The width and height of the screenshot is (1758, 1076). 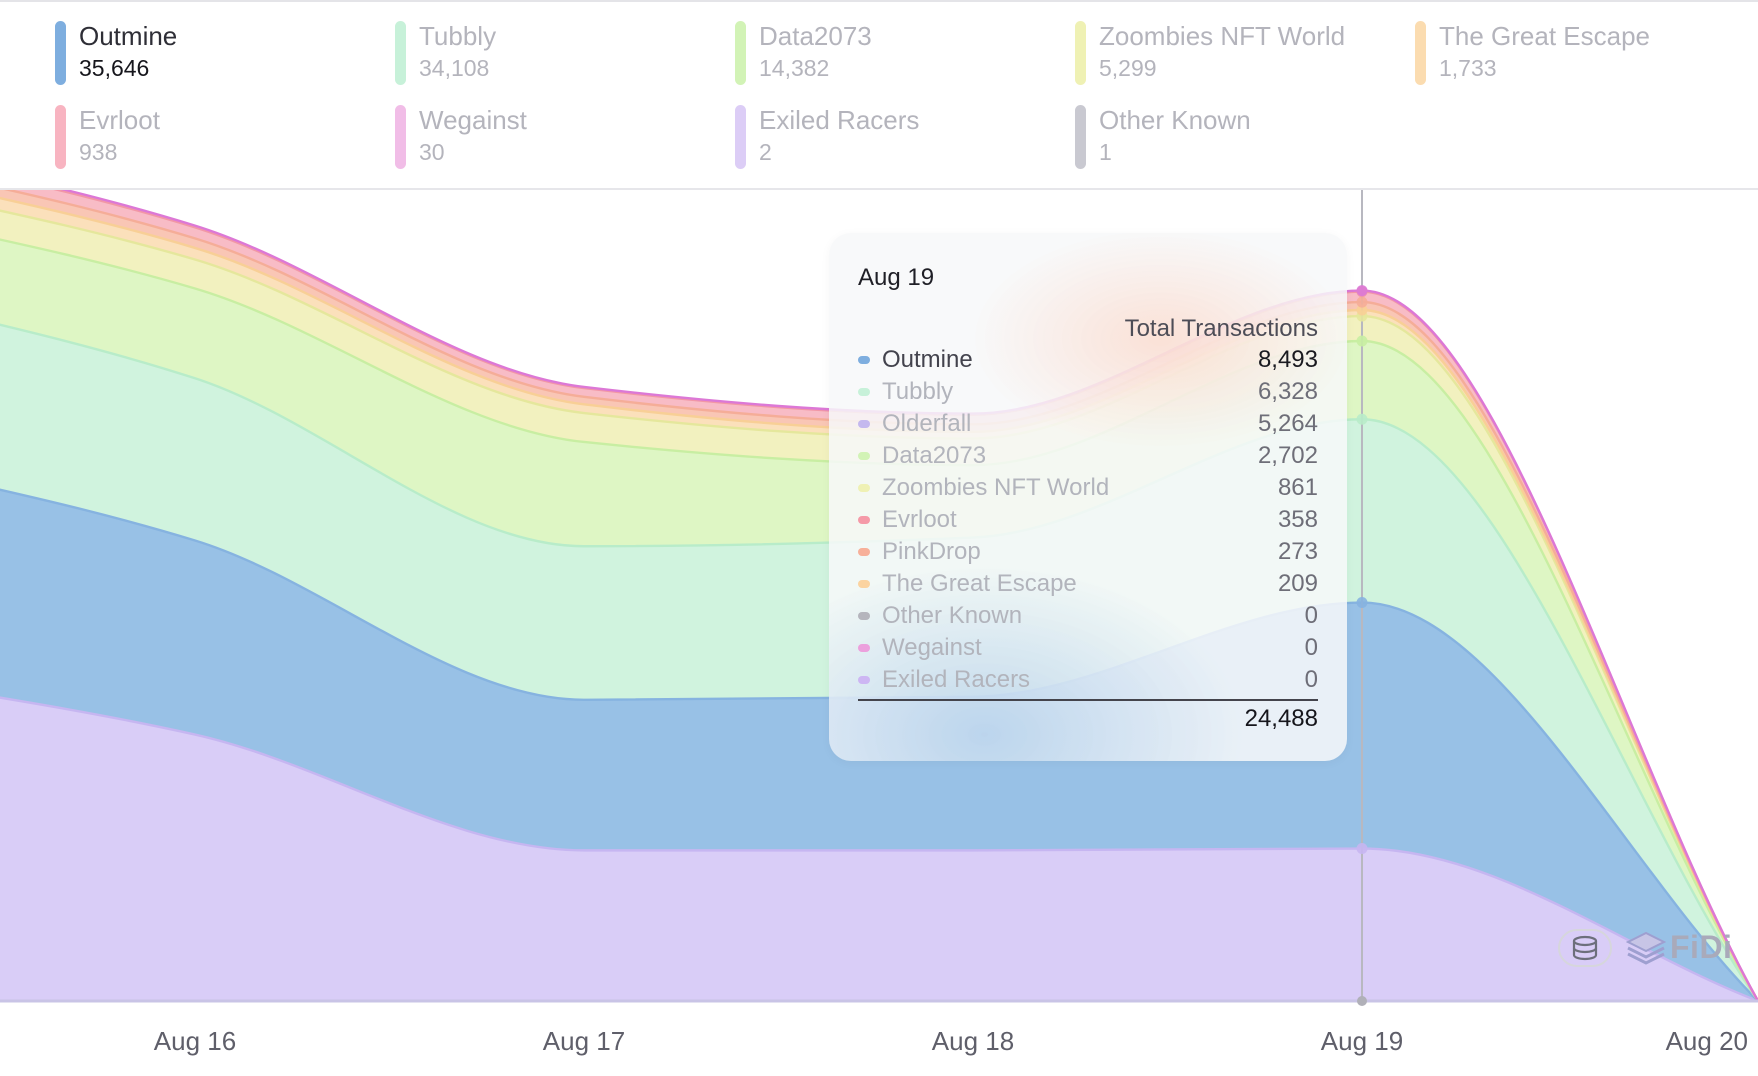 What do you see at coordinates (956, 679) in the screenshot?
I see `tooltip-series-label: Exiled Racers` at bounding box center [956, 679].